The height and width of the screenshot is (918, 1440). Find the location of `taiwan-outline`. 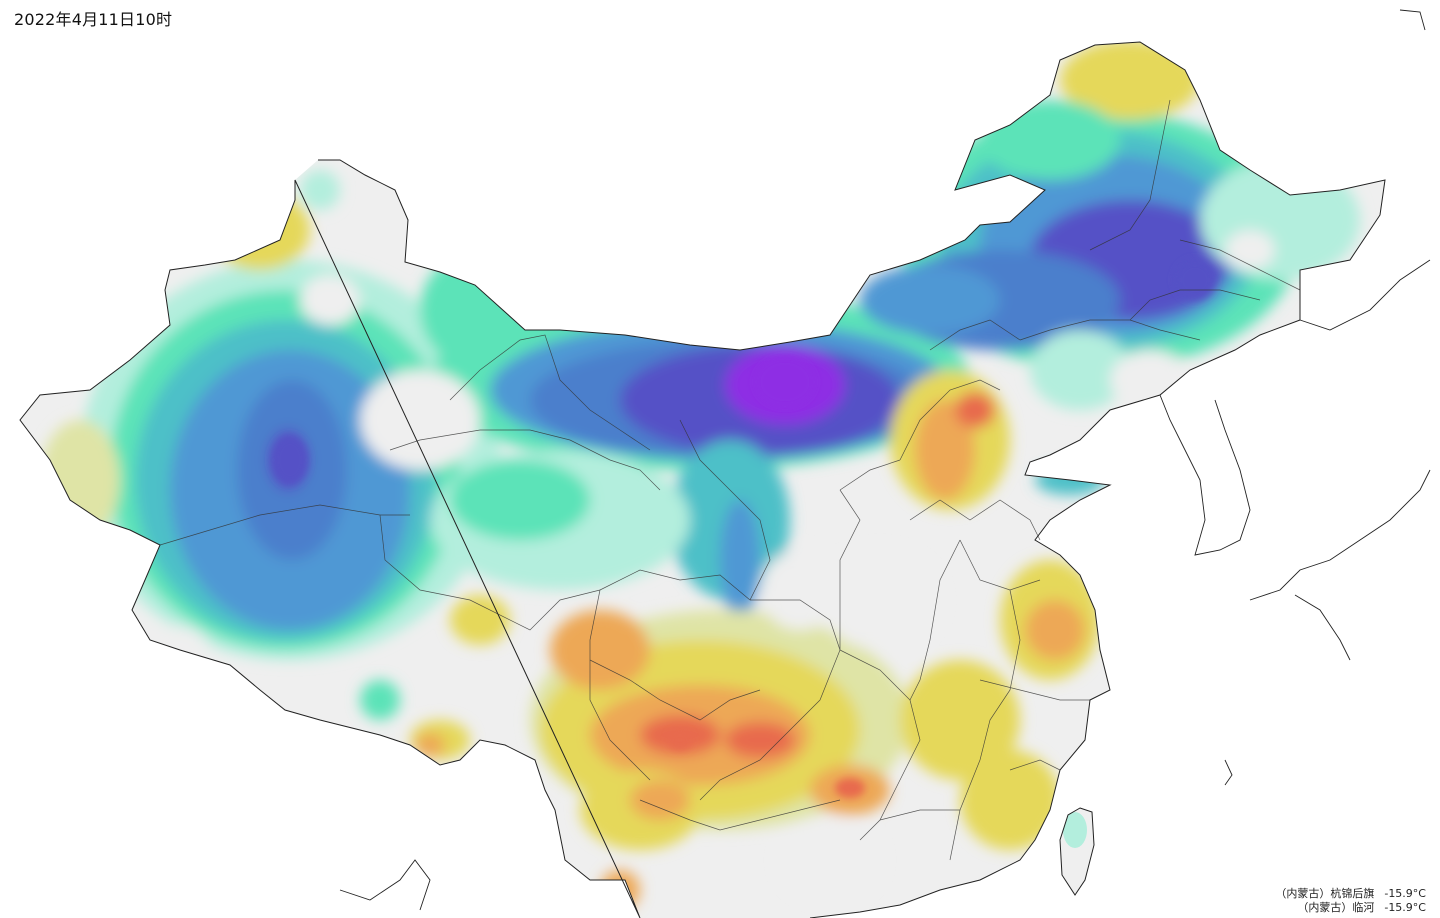

taiwan-outline is located at coordinates (1077, 851).